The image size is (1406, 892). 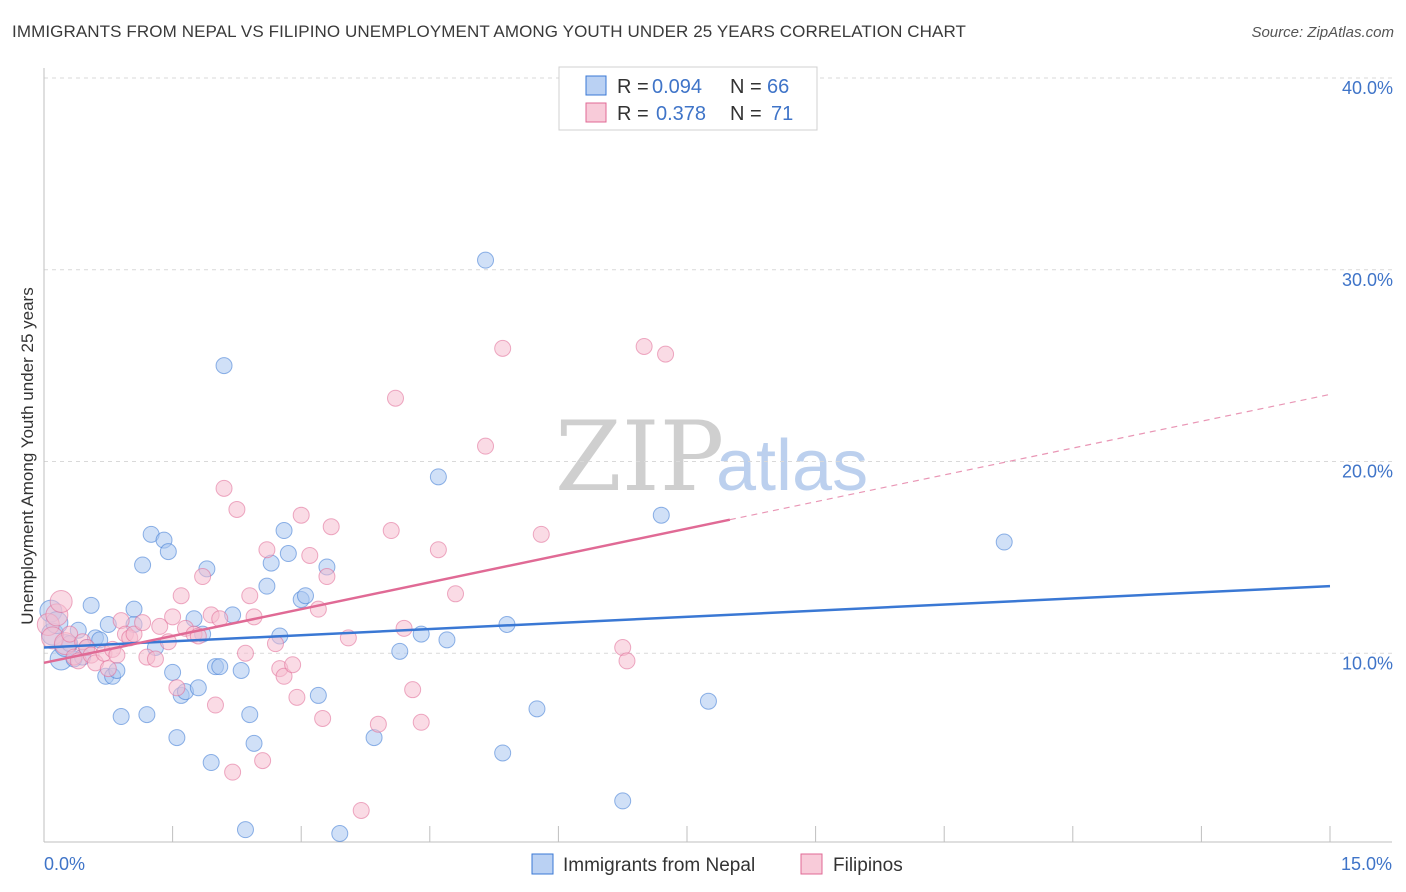 I want to click on y-tick-label: 40.0%, so click(x=1367, y=88).